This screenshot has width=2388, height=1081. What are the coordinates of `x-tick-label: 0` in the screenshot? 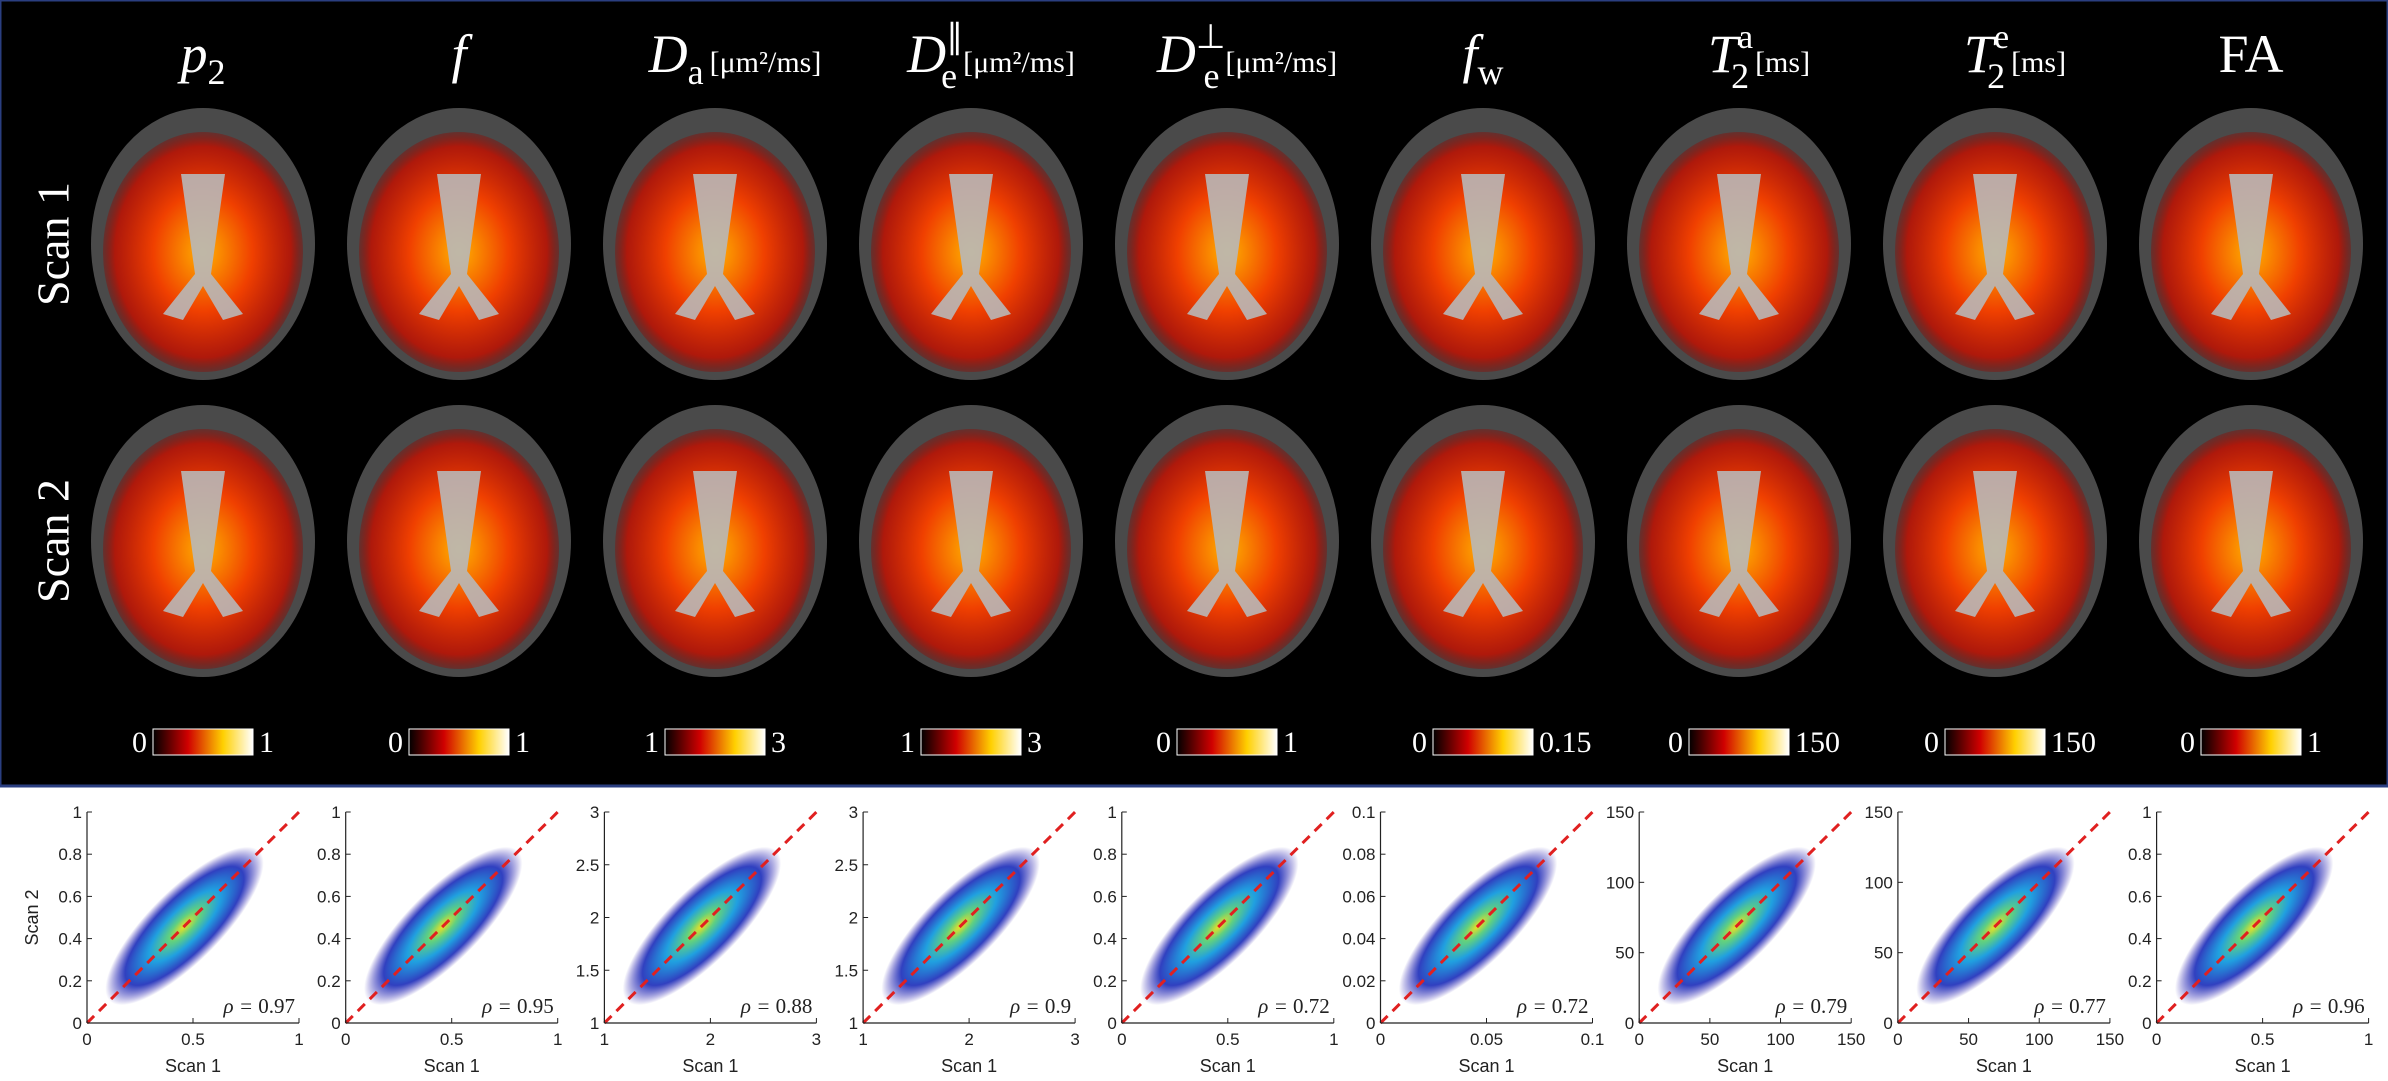 It's located at (2156, 1039).